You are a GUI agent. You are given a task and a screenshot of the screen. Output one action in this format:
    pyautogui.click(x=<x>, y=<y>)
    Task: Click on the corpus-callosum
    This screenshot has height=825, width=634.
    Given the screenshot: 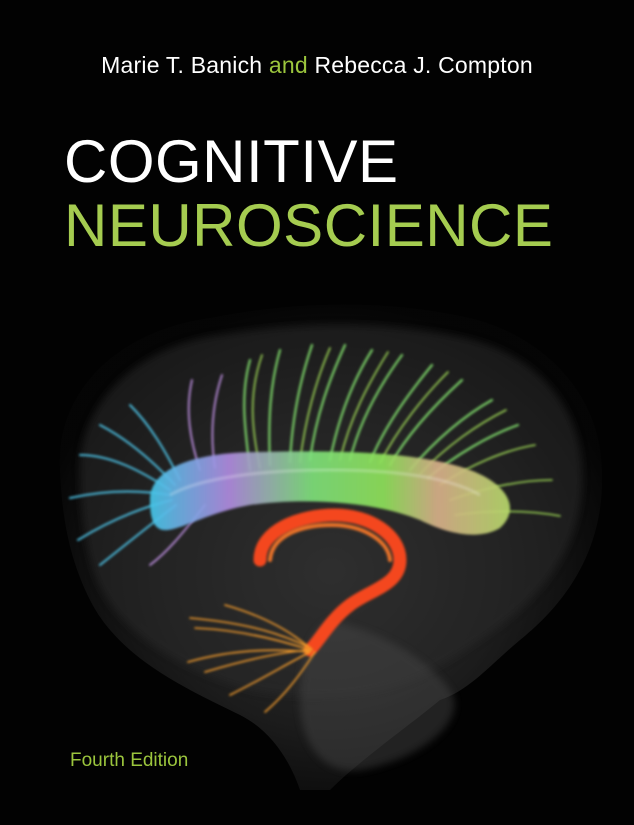 What is the action you would take?
    pyautogui.click(x=330, y=493)
    